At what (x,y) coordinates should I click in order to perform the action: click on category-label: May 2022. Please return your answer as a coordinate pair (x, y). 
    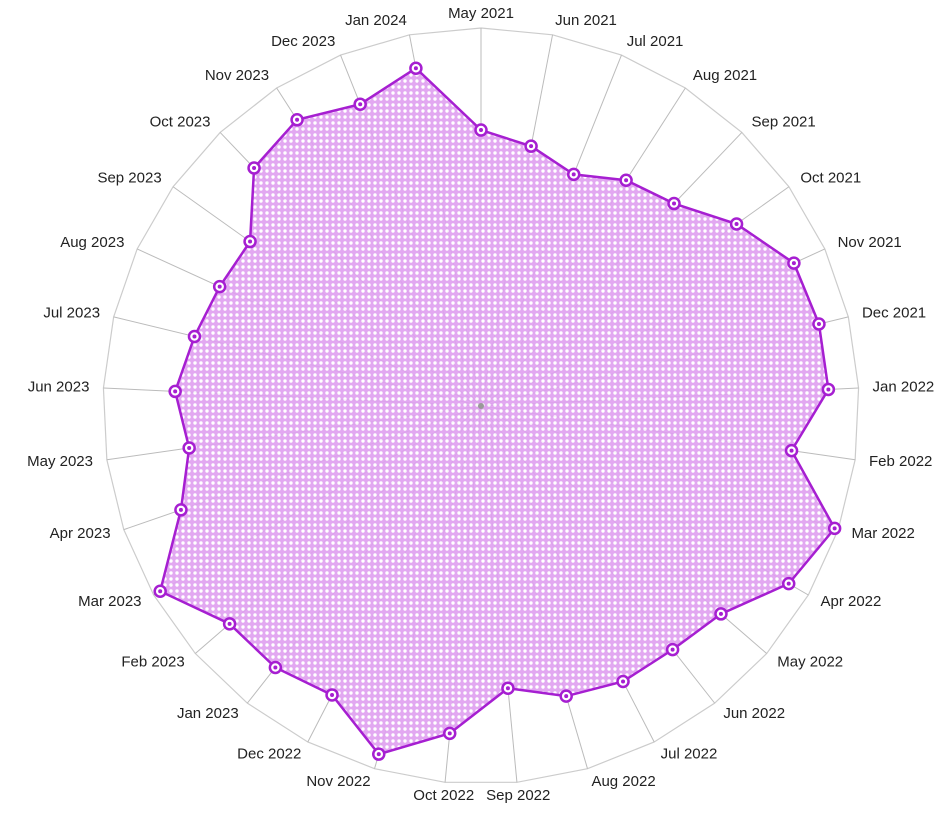
    Looking at the image, I should click on (810, 662).